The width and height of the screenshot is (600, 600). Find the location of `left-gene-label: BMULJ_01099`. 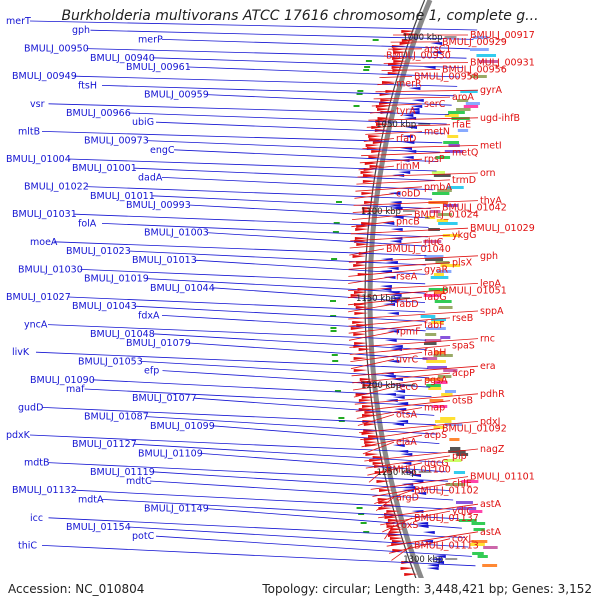

left-gene-label: BMULJ_01099 is located at coordinates (182, 426).